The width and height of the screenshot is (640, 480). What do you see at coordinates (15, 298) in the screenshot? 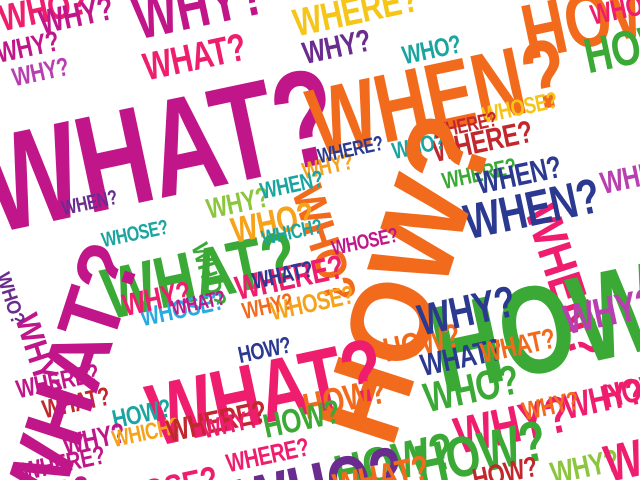
I see `word: WHO?` at bounding box center [15, 298].